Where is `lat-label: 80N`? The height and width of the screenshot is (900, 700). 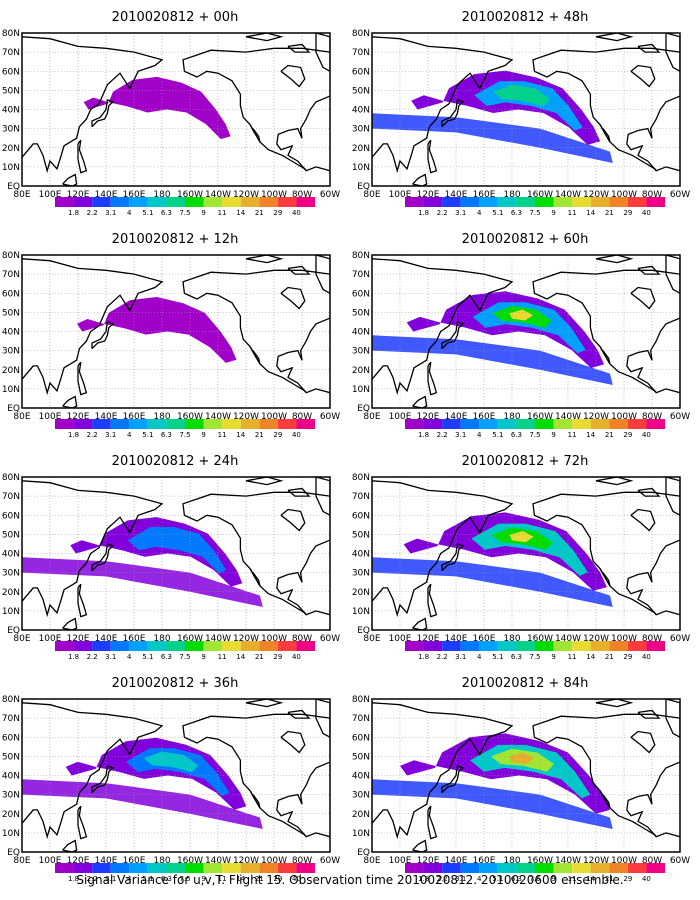 lat-label: 80N is located at coordinates (361, 700).